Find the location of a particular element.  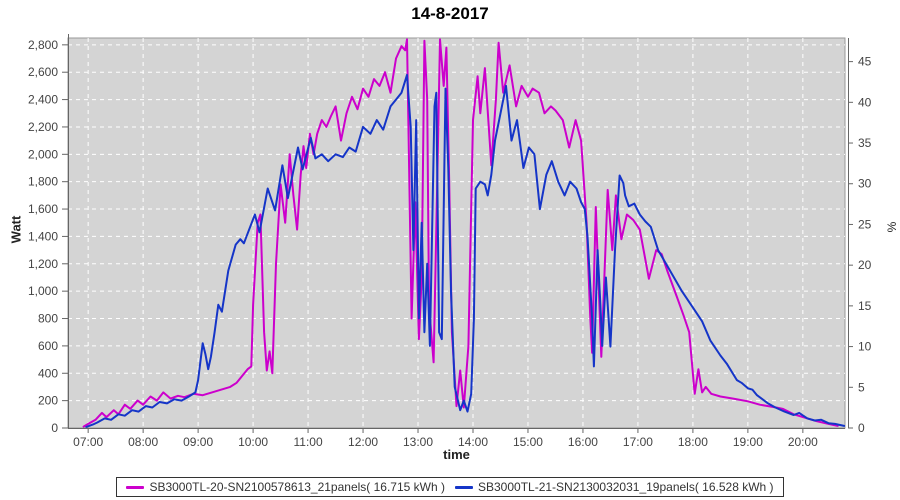

x-tick: 20:00 is located at coordinates (803, 442).